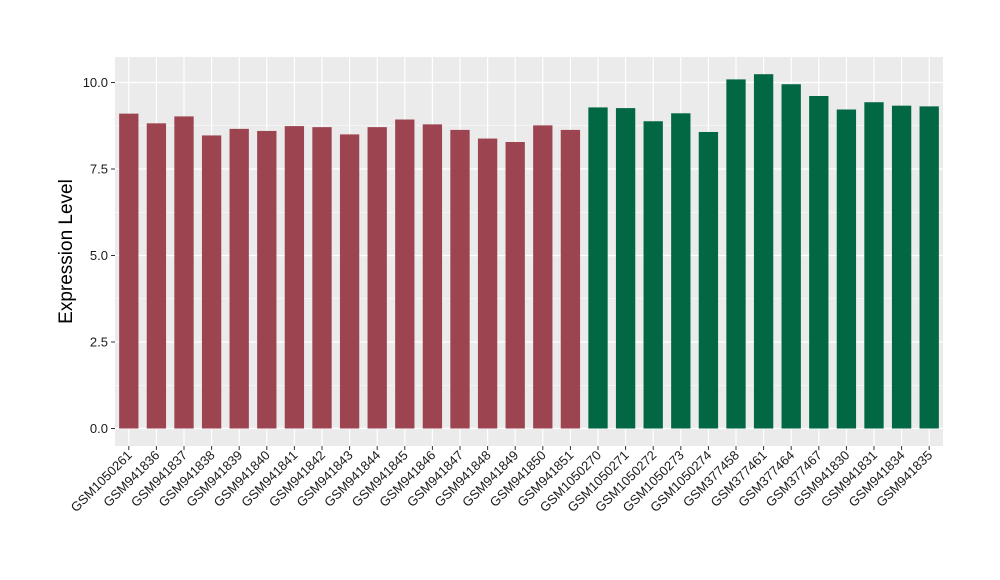 The width and height of the screenshot is (1000, 580). I want to click on bar-gsm941849, so click(515, 285).